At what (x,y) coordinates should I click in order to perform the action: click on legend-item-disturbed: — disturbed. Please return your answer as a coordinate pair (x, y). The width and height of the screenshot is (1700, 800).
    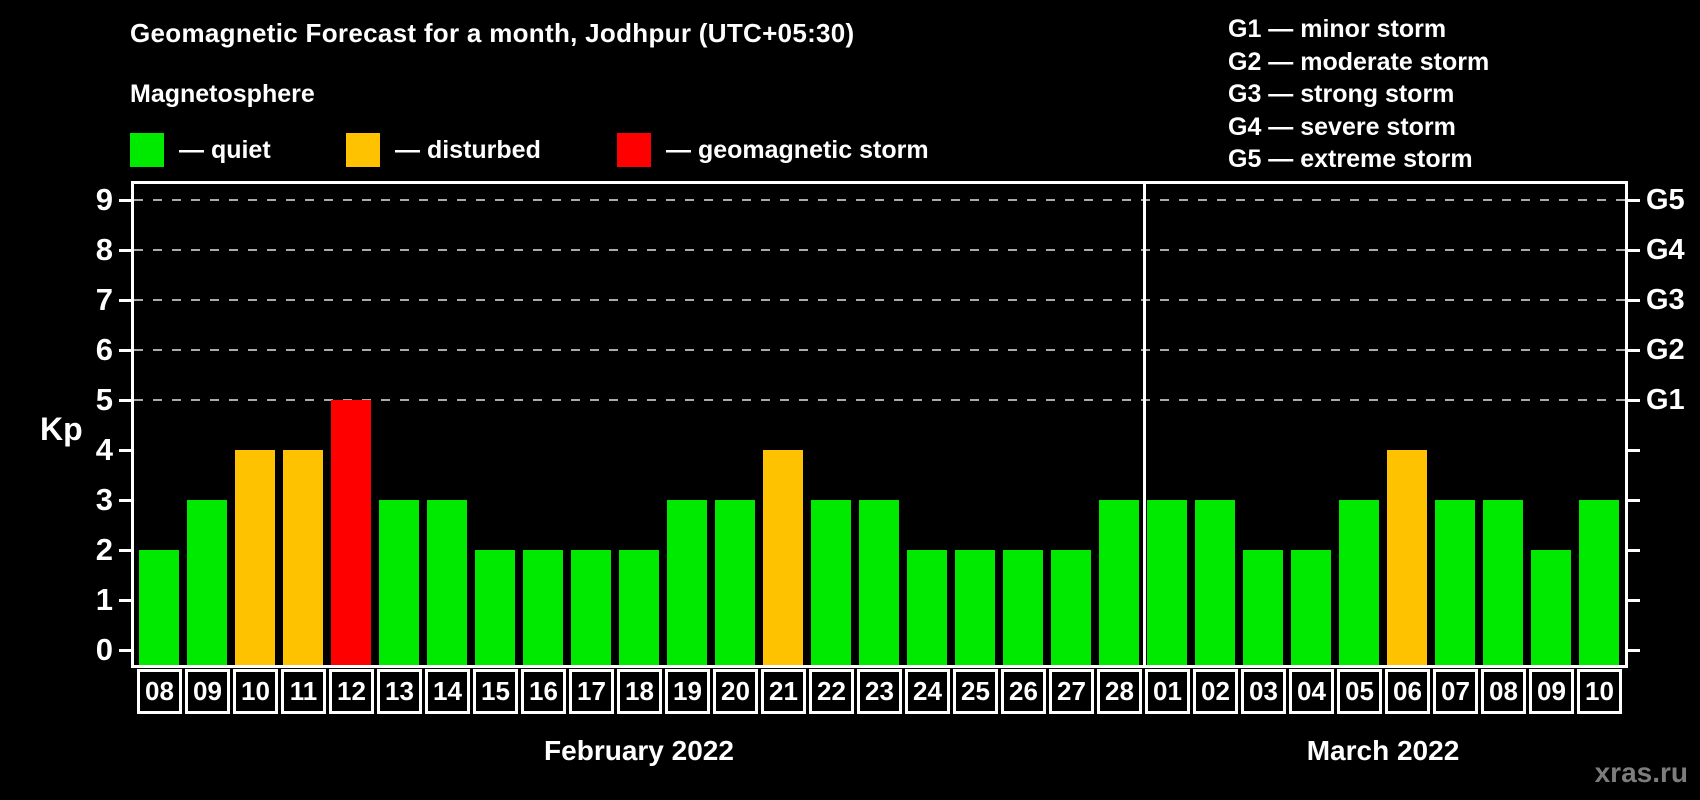
    Looking at the image, I should click on (443, 150).